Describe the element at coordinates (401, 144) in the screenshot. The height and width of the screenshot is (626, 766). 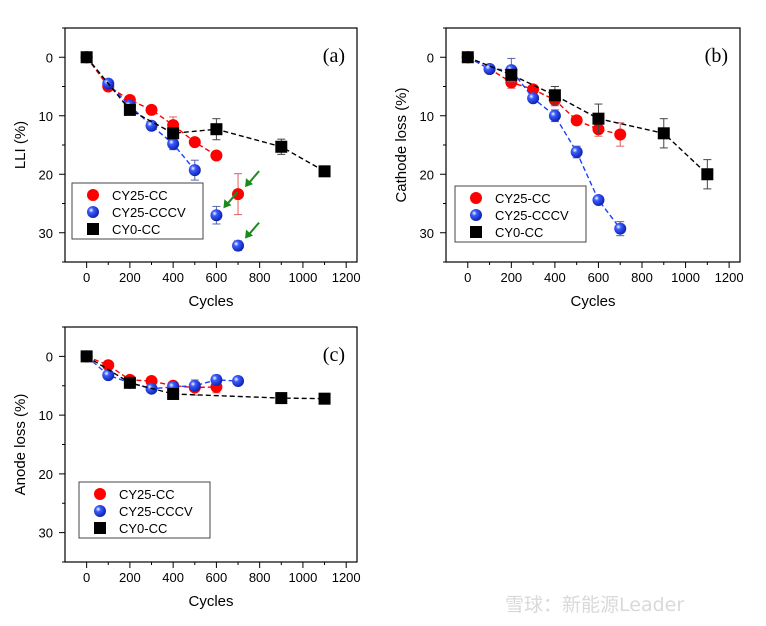
I see `y-axis-label: Cathode loss (%)` at that location.